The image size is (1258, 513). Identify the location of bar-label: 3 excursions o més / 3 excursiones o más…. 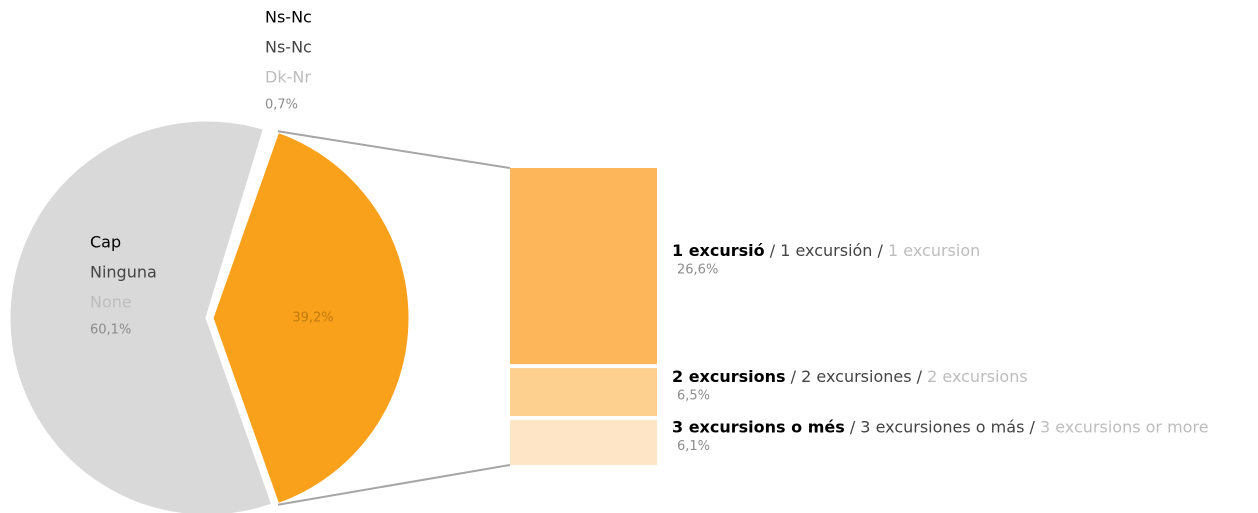
(940, 426).